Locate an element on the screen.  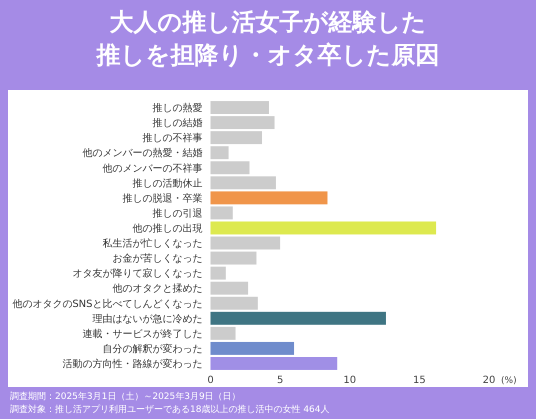
chart-title: 大人の推し活女子が経験した推しを担降り・オタ卒した原因 is located at coordinates (268, 38).